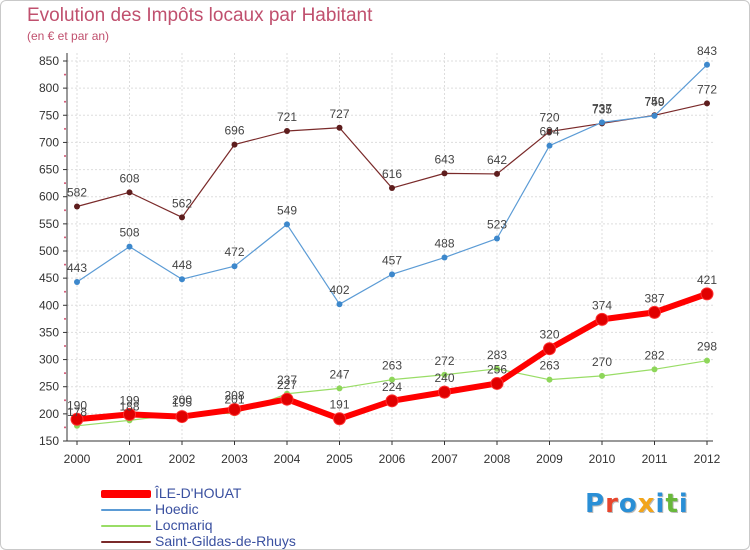 The image size is (750, 550). What do you see at coordinates (49, 197) in the screenshot?
I see `y-tick-label: 600` at bounding box center [49, 197].